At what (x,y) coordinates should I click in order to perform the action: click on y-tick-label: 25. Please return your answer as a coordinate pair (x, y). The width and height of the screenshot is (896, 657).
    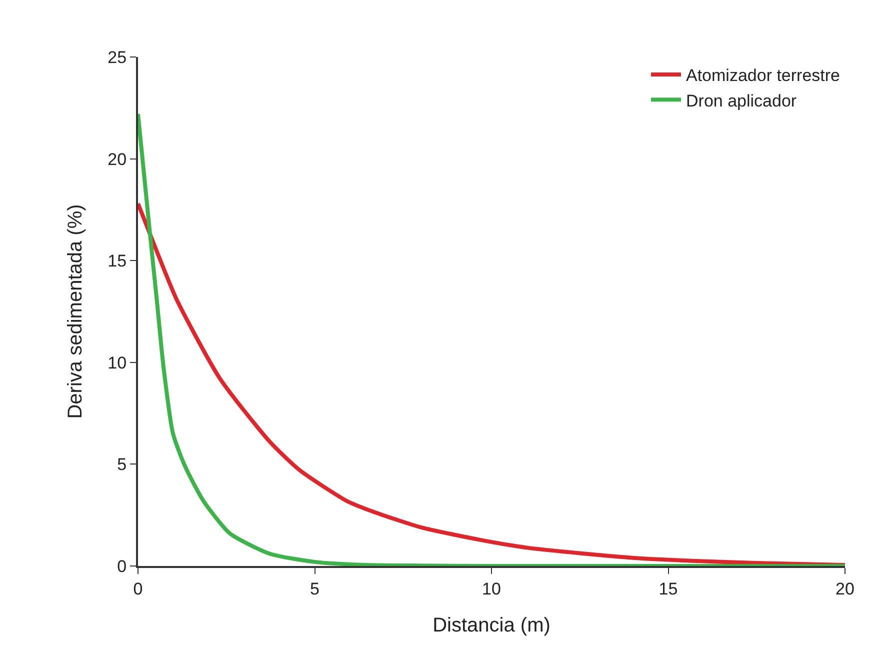
    Looking at the image, I should click on (117, 57).